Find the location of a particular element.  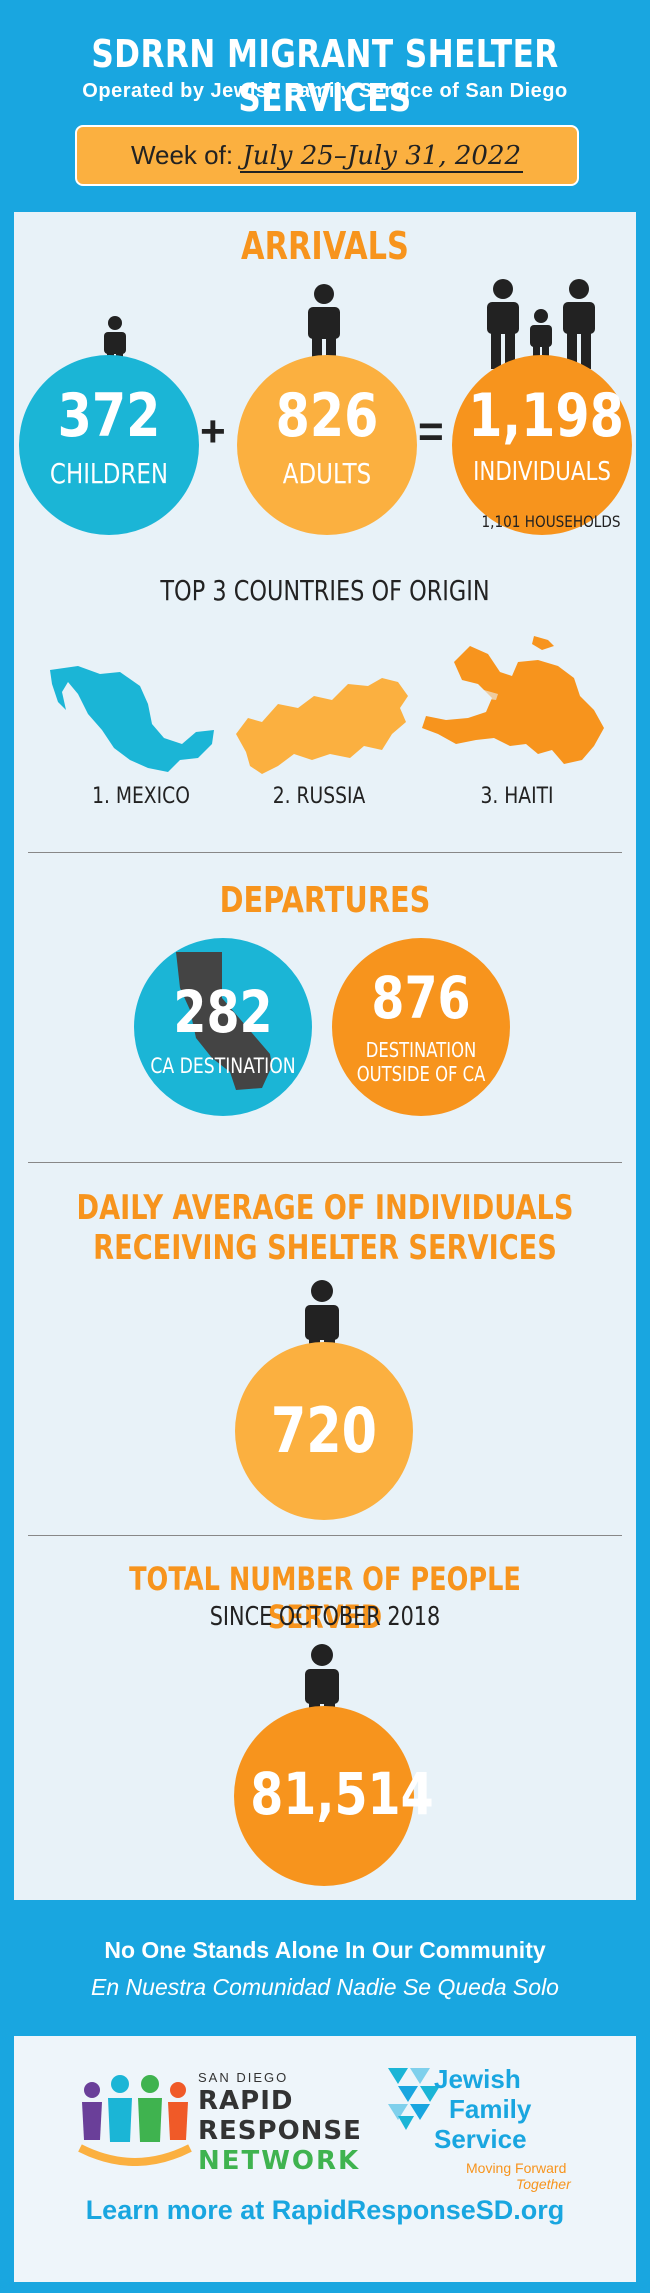

adults-label: ADULTS is located at coordinates (327, 473).